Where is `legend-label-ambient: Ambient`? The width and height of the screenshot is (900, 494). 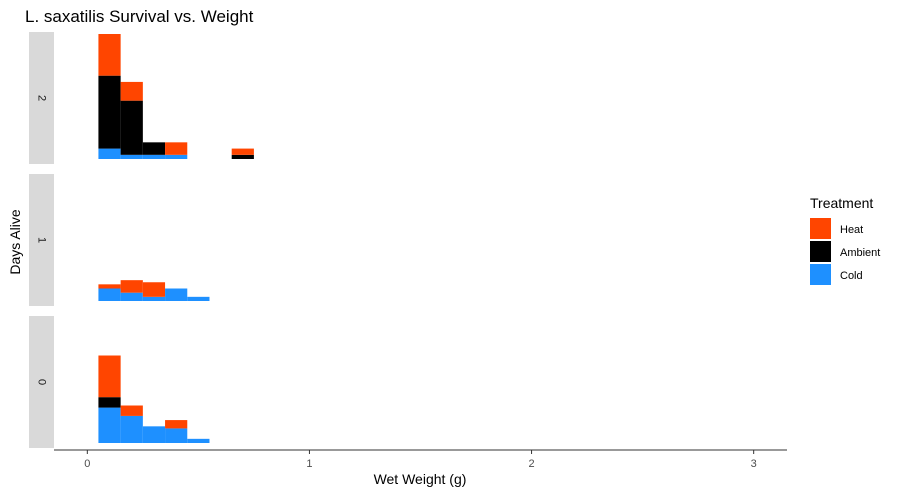
legend-label-ambient: Ambient is located at coordinates (860, 253).